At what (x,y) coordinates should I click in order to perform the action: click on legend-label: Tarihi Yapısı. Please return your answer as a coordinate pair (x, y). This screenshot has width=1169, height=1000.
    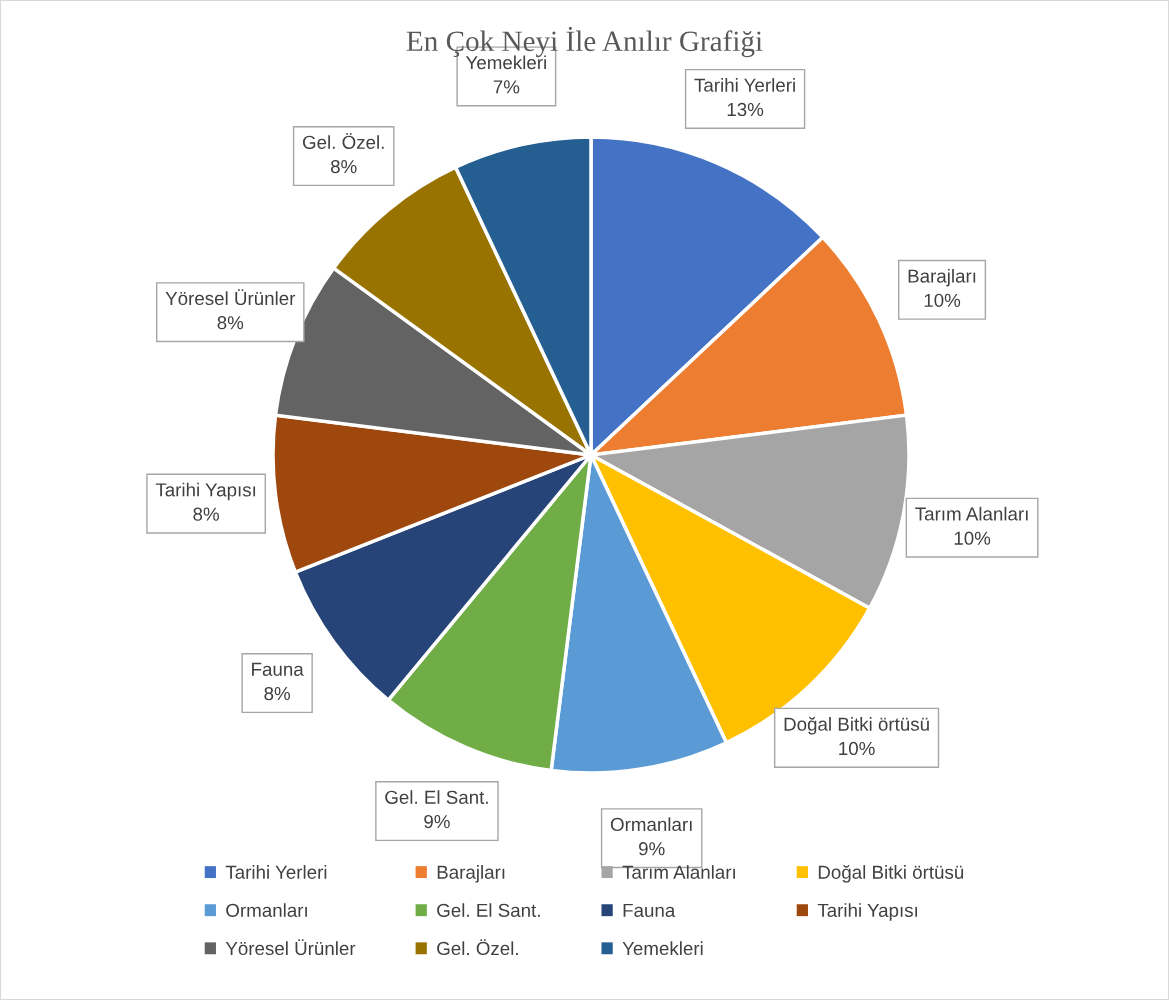
    Looking at the image, I should click on (867, 912).